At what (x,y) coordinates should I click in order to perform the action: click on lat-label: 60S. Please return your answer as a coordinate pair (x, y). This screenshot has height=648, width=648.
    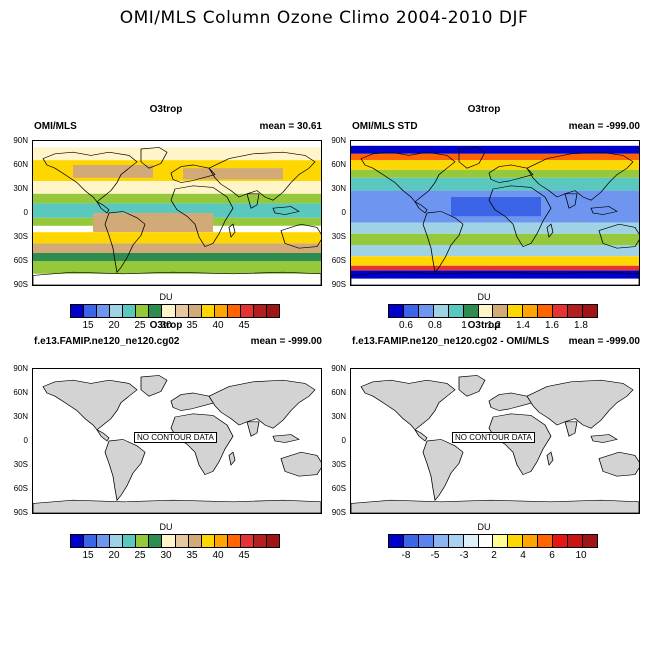
    Looking at the image, I should click on (20, 260).